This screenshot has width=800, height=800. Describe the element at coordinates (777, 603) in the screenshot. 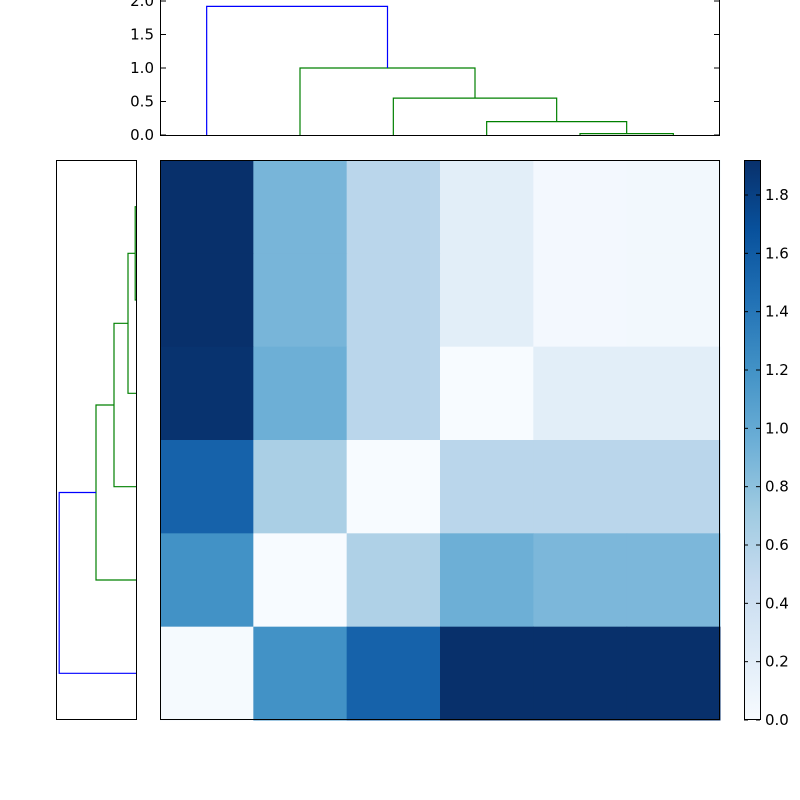

I see `colorbar-tick-label: 0.4` at that location.